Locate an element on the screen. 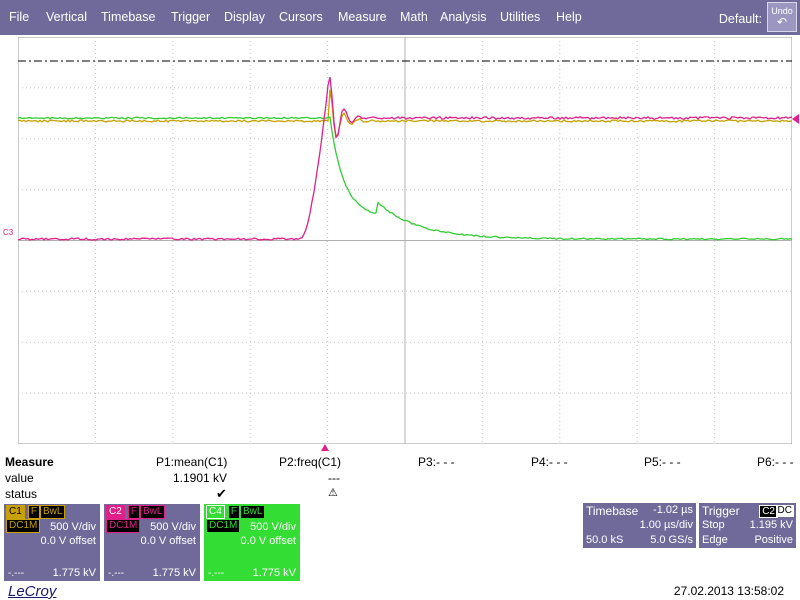  menu-file: File is located at coordinates (19, 17).